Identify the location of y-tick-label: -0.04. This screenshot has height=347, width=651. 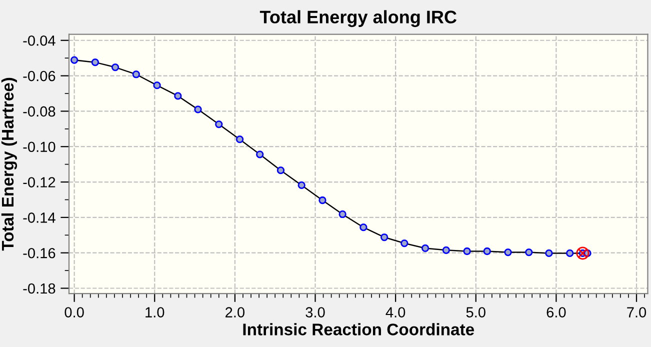
(39, 40).